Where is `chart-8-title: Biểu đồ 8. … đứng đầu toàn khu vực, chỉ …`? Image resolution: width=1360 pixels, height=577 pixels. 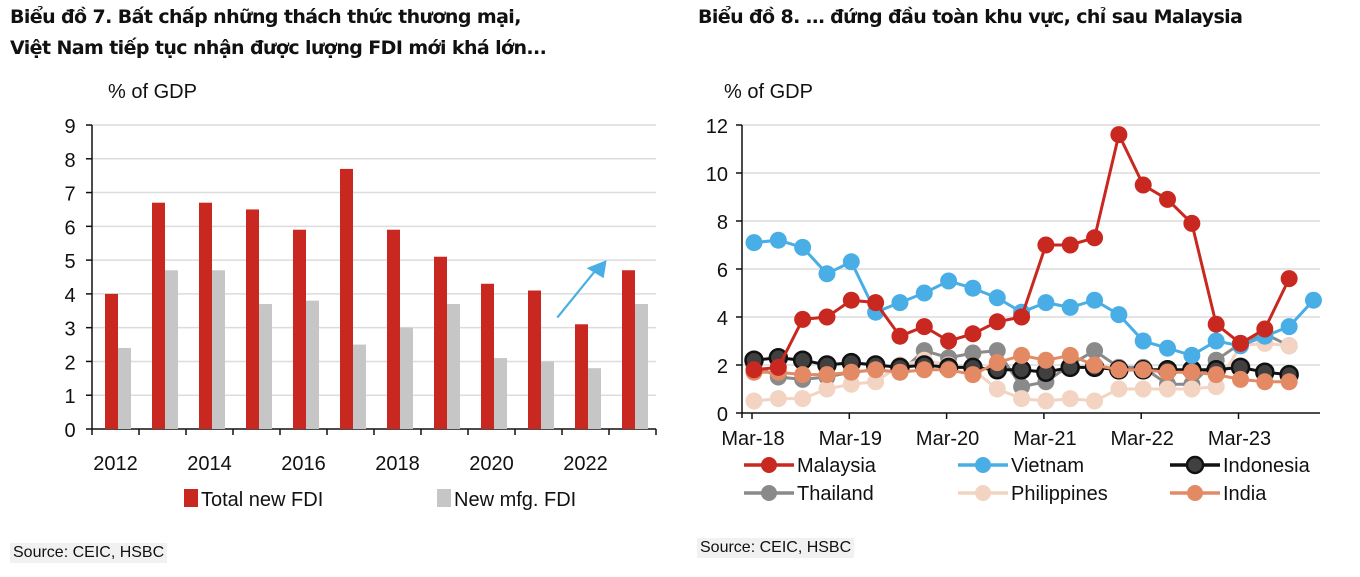
chart-8-title: Biểu đồ 8. … đứng đầu toàn khu vực, chỉ … is located at coordinates (970, 17).